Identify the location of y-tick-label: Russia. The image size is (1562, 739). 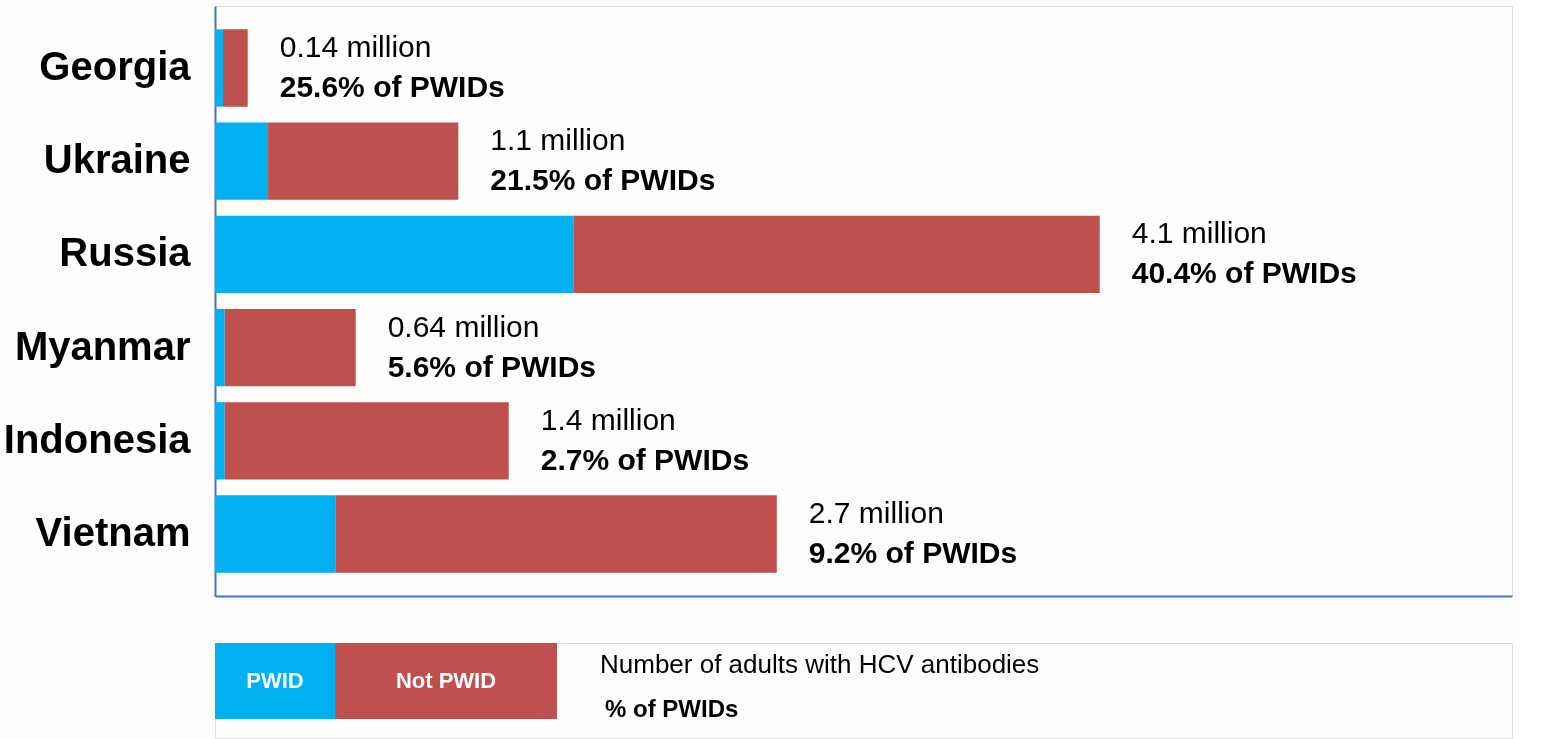
(125, 252).